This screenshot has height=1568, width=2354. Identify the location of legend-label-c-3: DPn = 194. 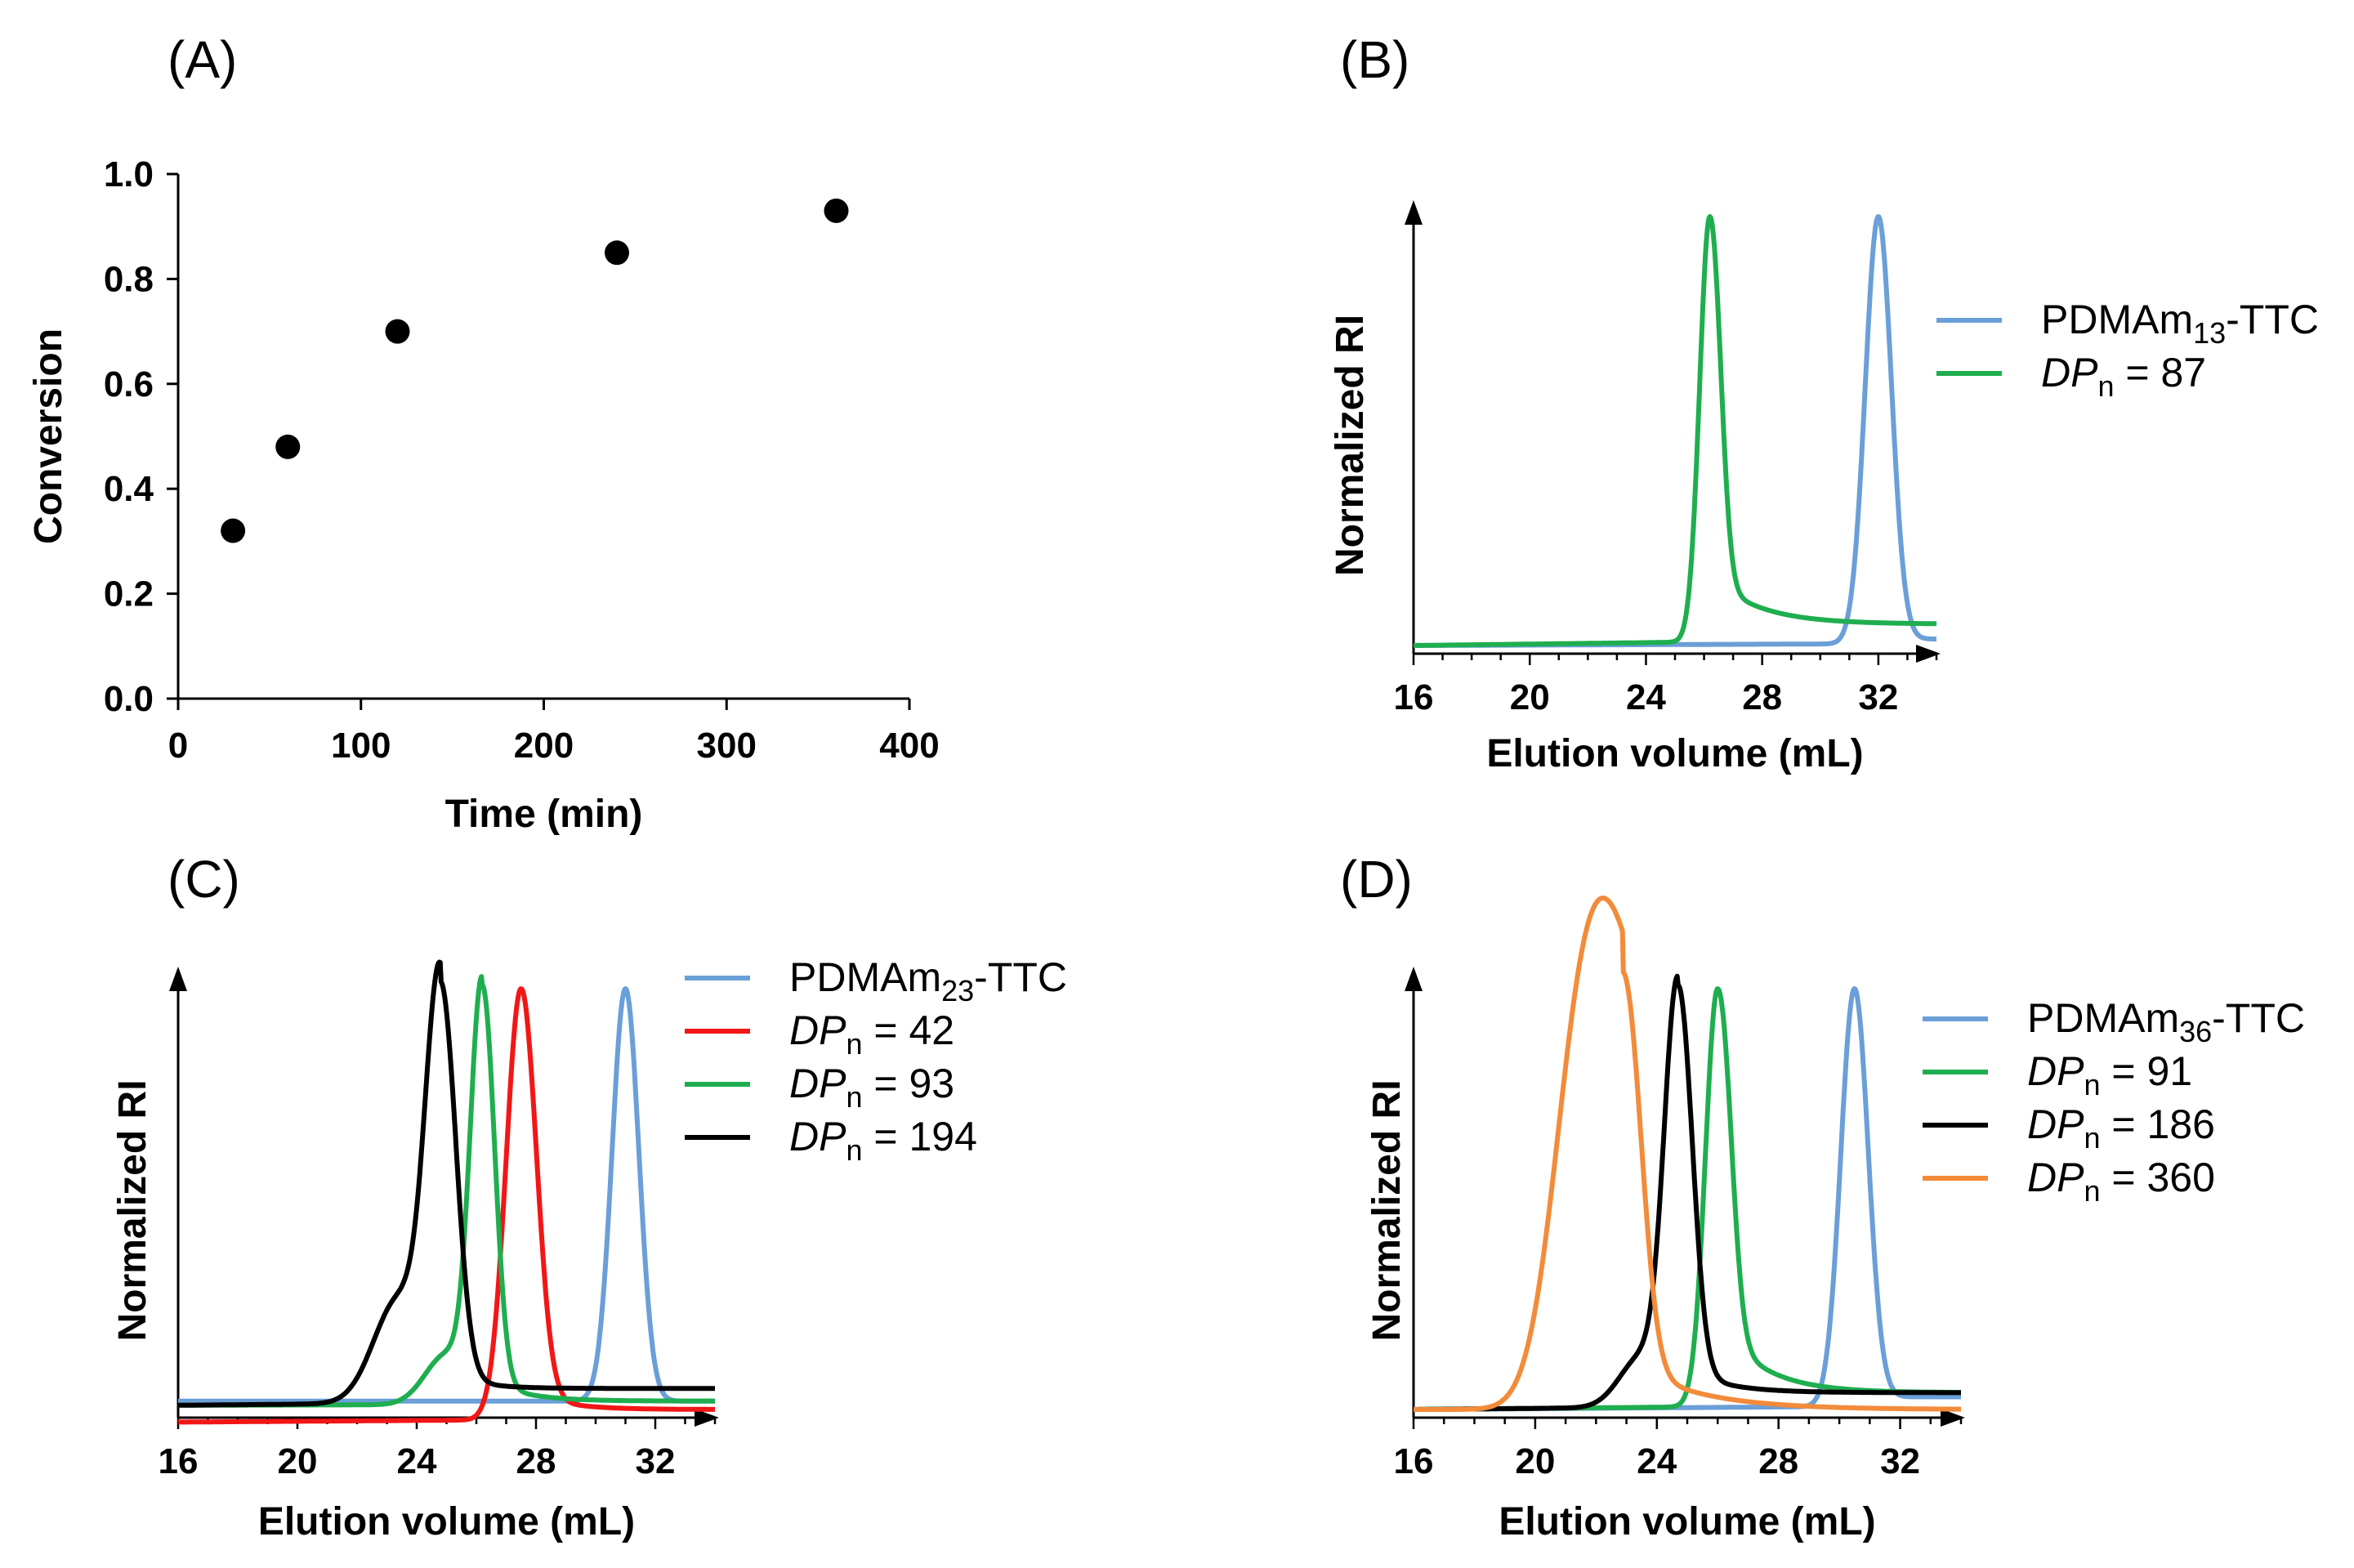
(883, 1140).